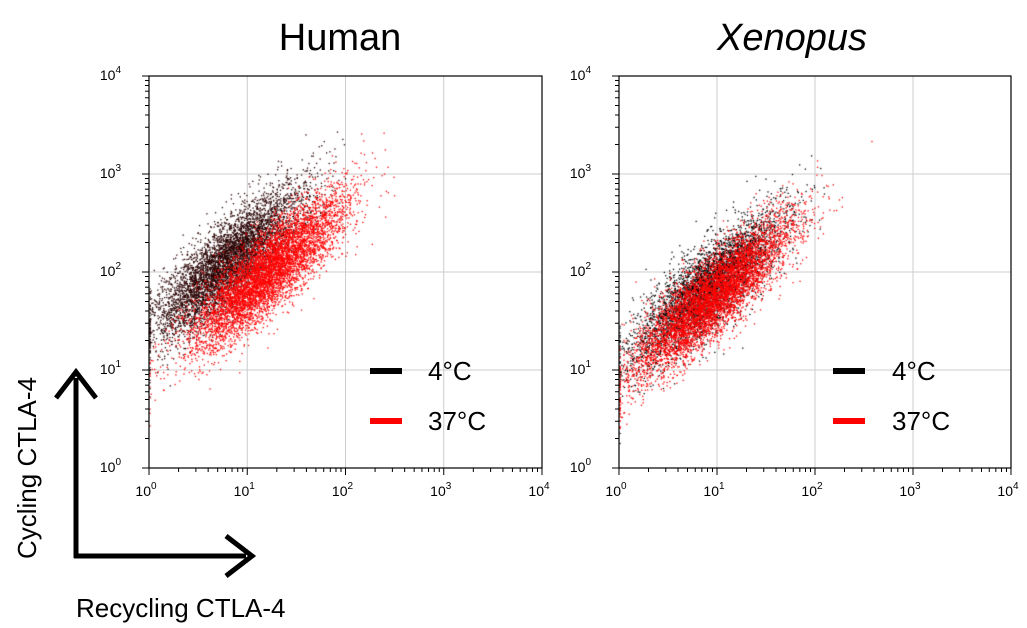 Image resolution: width=1027 pixels, height=628 pixels. What do you see at coordinates (240, 556) in the screenshot?
I see `x-arrow-head` at bounding box center [240, 556].